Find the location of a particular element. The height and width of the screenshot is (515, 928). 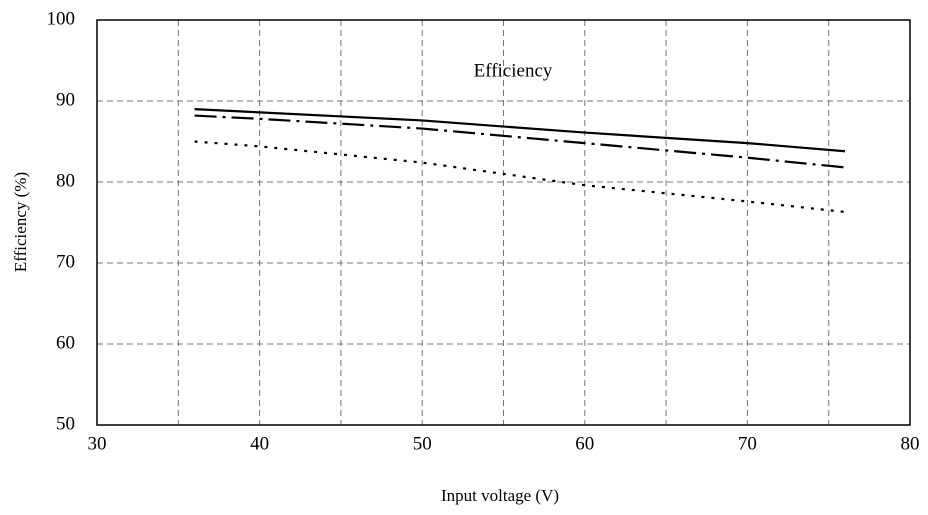

y-tick-label: 60 is located at coordinates (65, 342).